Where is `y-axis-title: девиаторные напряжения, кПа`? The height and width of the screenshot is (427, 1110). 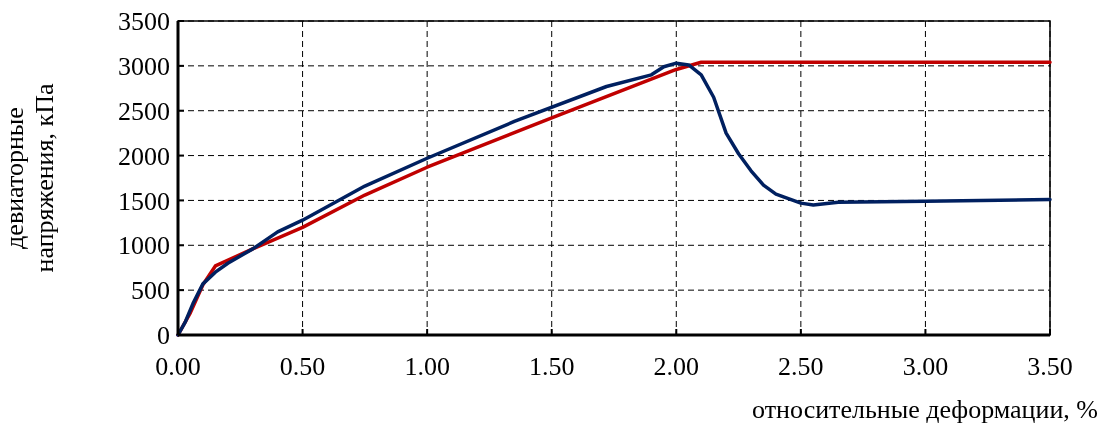
y-axis-title: девиаторные напряжения, кПа is located at coordinates (29, 178).